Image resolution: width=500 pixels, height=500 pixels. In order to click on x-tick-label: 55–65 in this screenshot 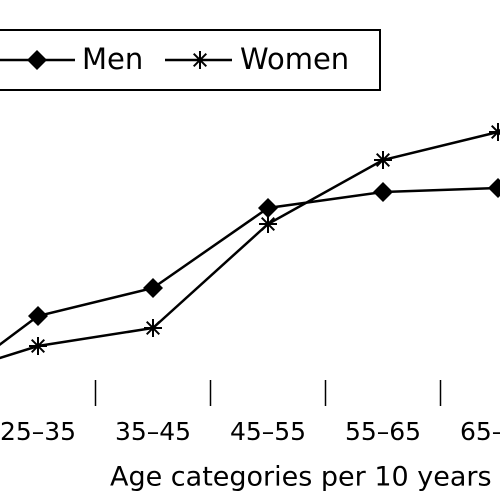, I will do `click(383, 431)`.